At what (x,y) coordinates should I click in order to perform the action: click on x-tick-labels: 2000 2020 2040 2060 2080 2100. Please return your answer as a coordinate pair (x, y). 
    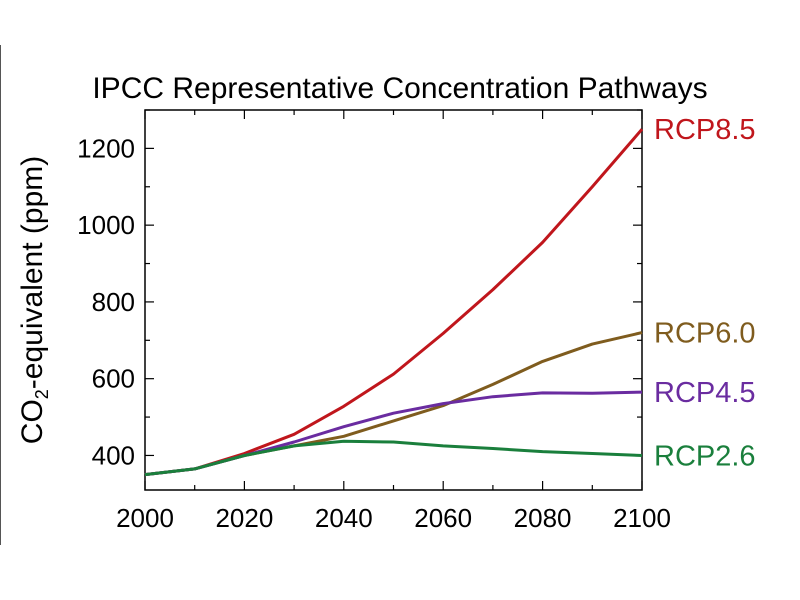
    Looking at the image, I should click on (393, 518).